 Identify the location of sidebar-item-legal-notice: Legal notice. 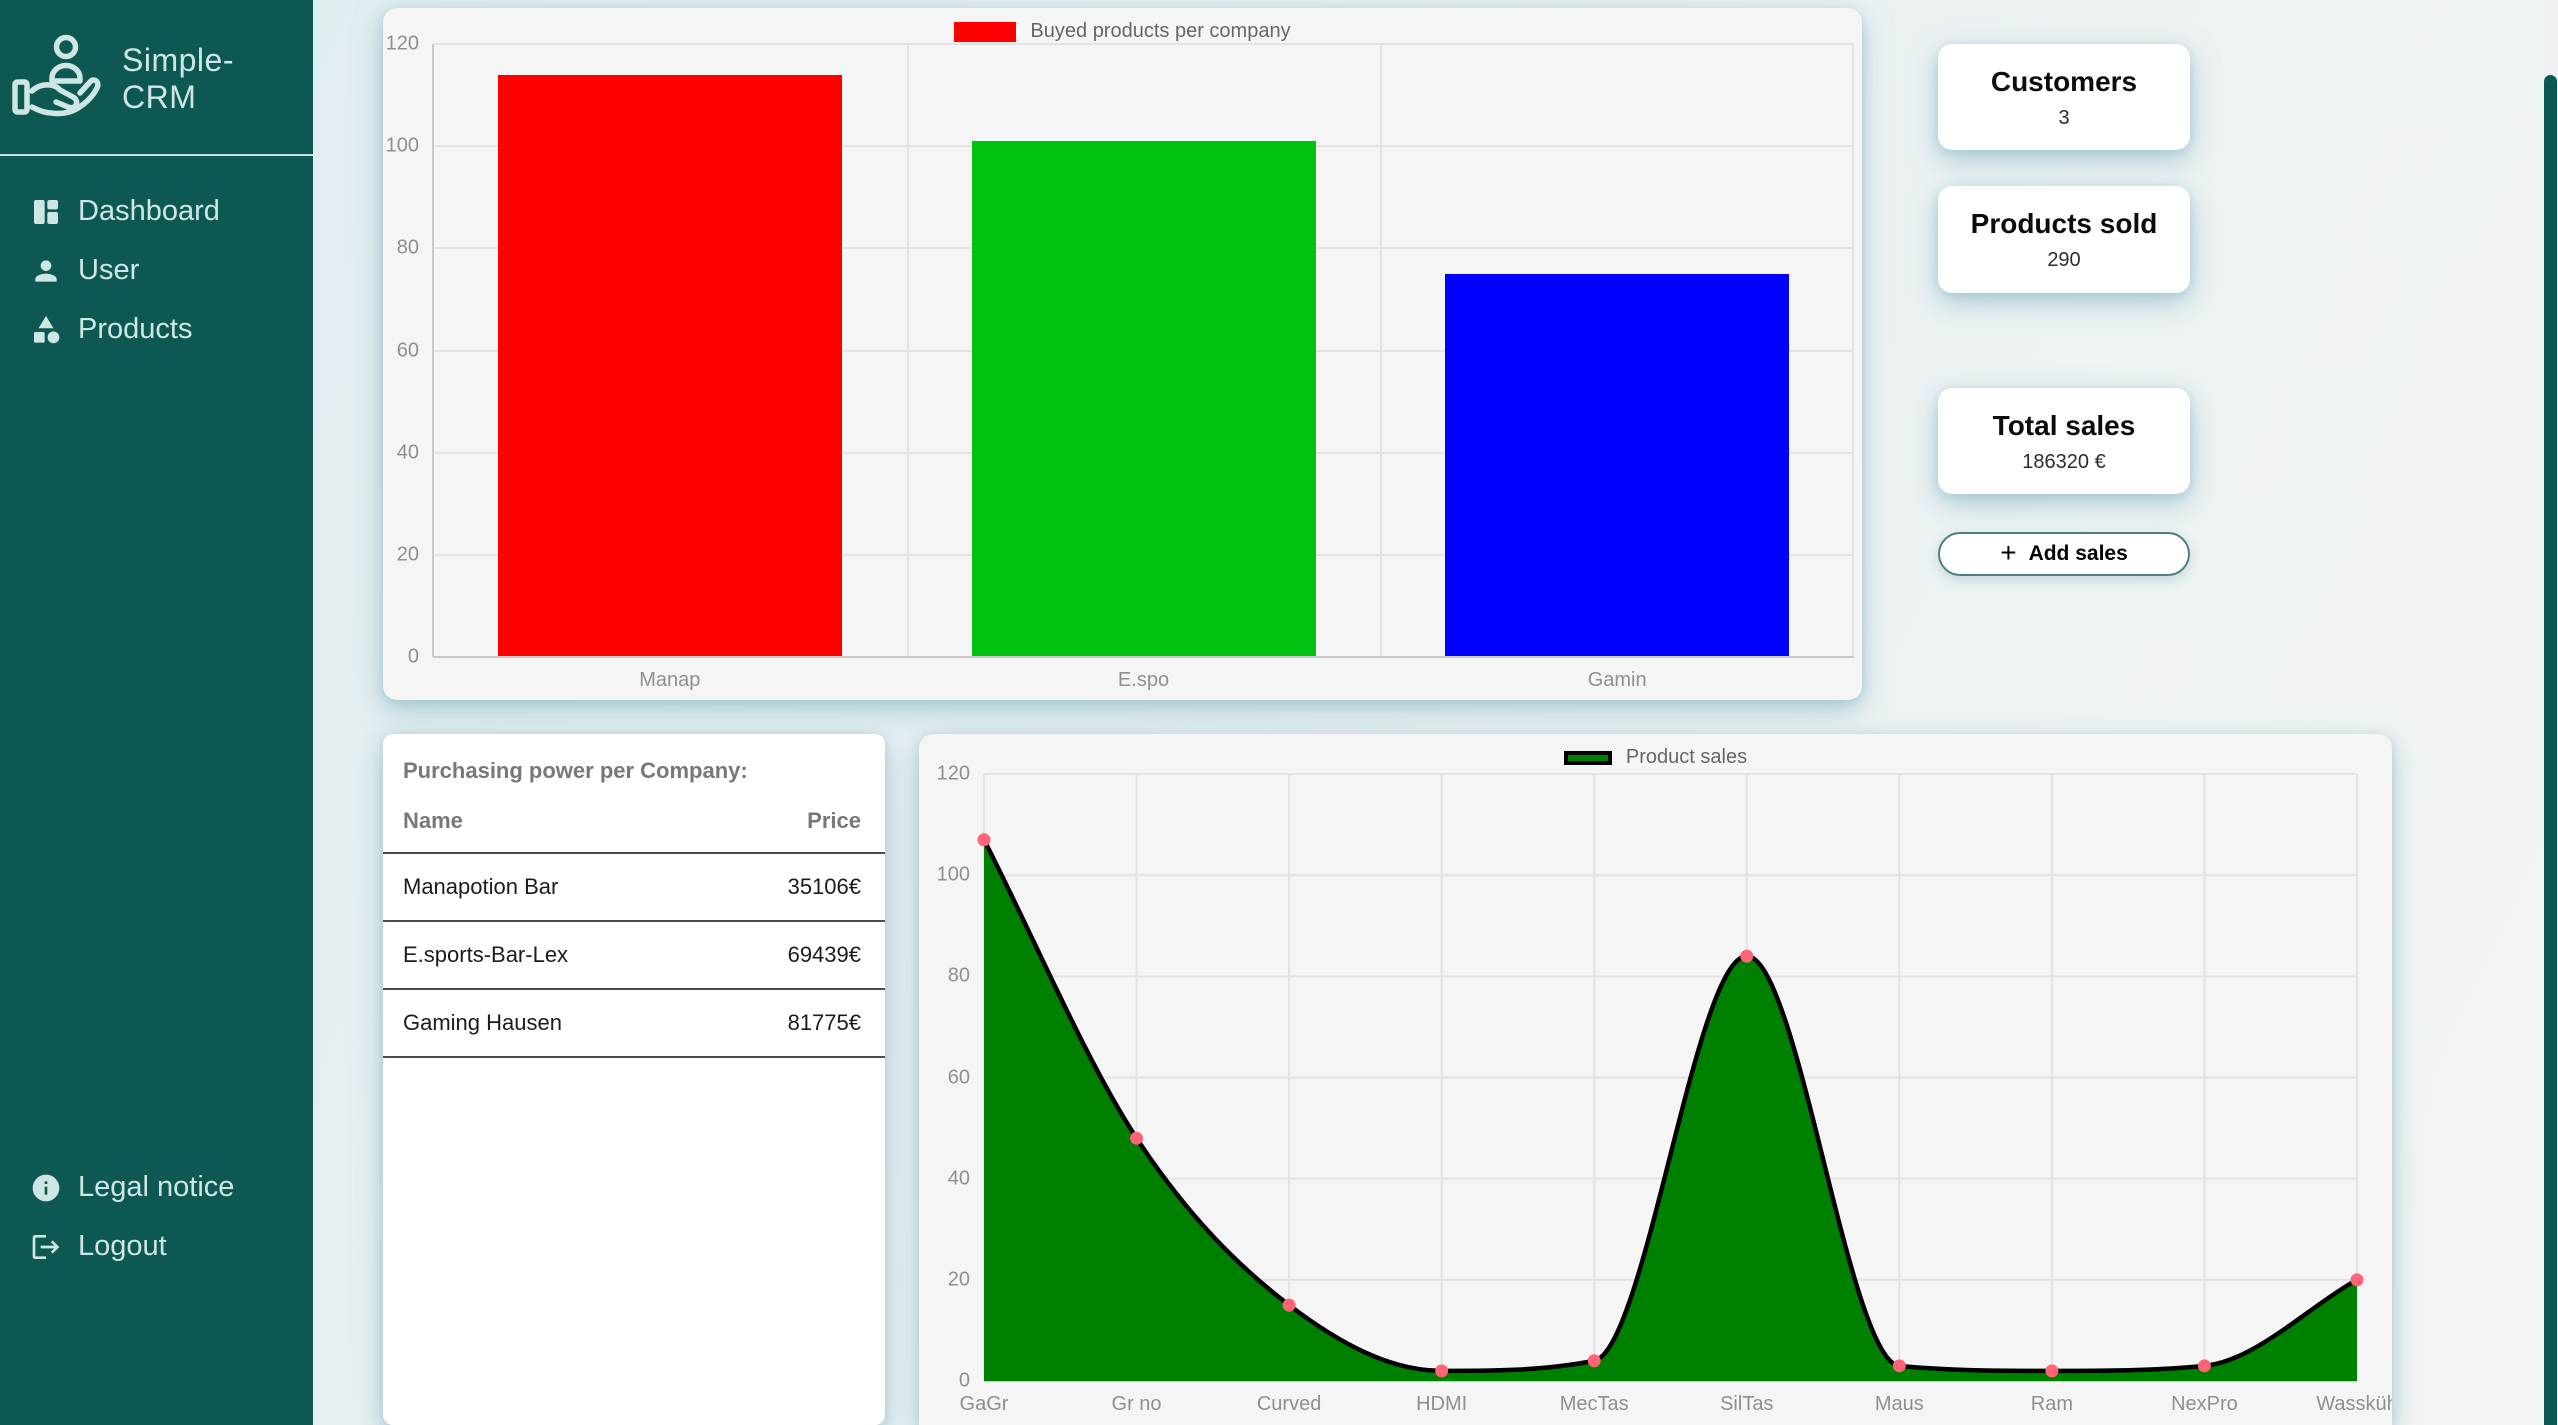
(156, 1187).